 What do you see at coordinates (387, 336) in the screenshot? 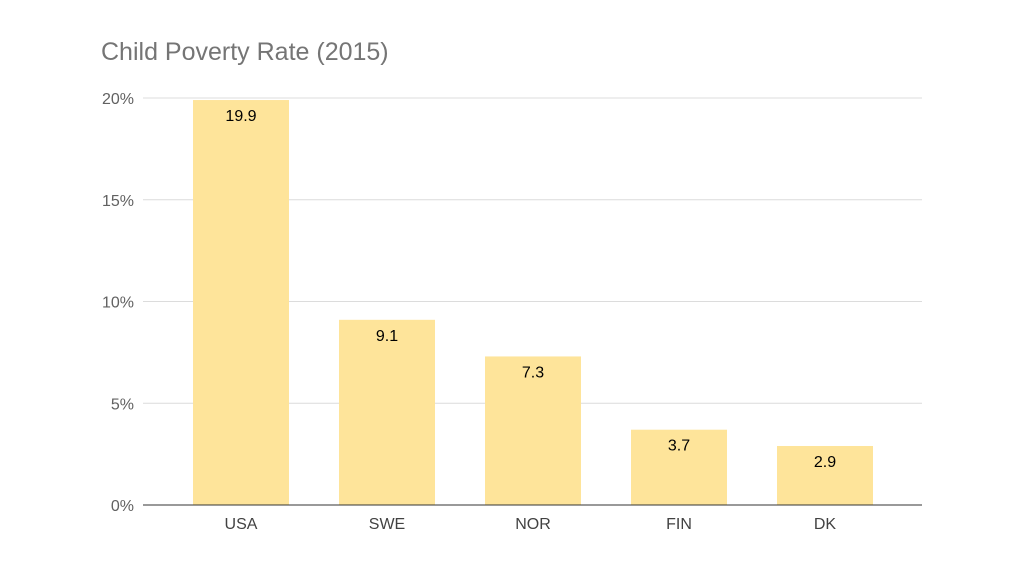
I see `data-label: 9.1` at bounding box center [387, 336].